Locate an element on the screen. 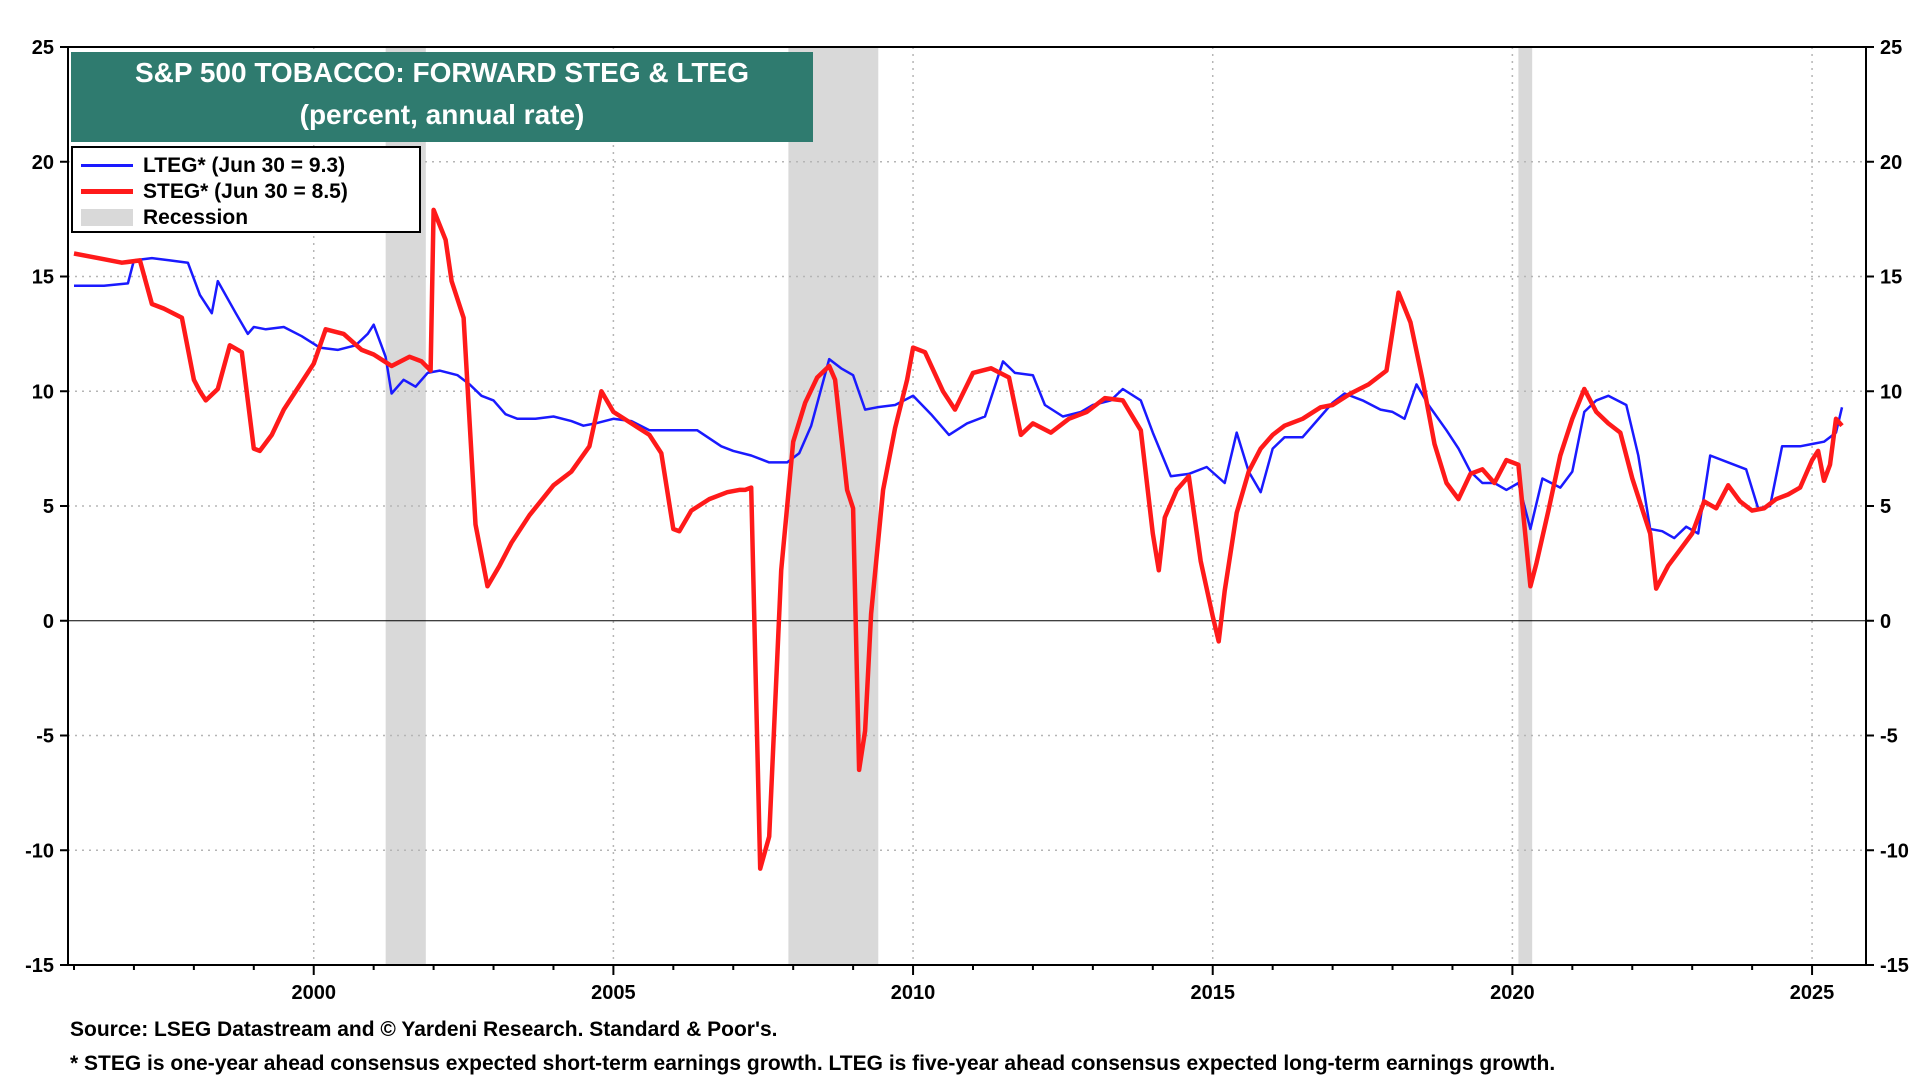 Image resolution: width=1920 pixels, height=1080 pixels. legend-swatch-lteg is located at coordinates (107, 165).